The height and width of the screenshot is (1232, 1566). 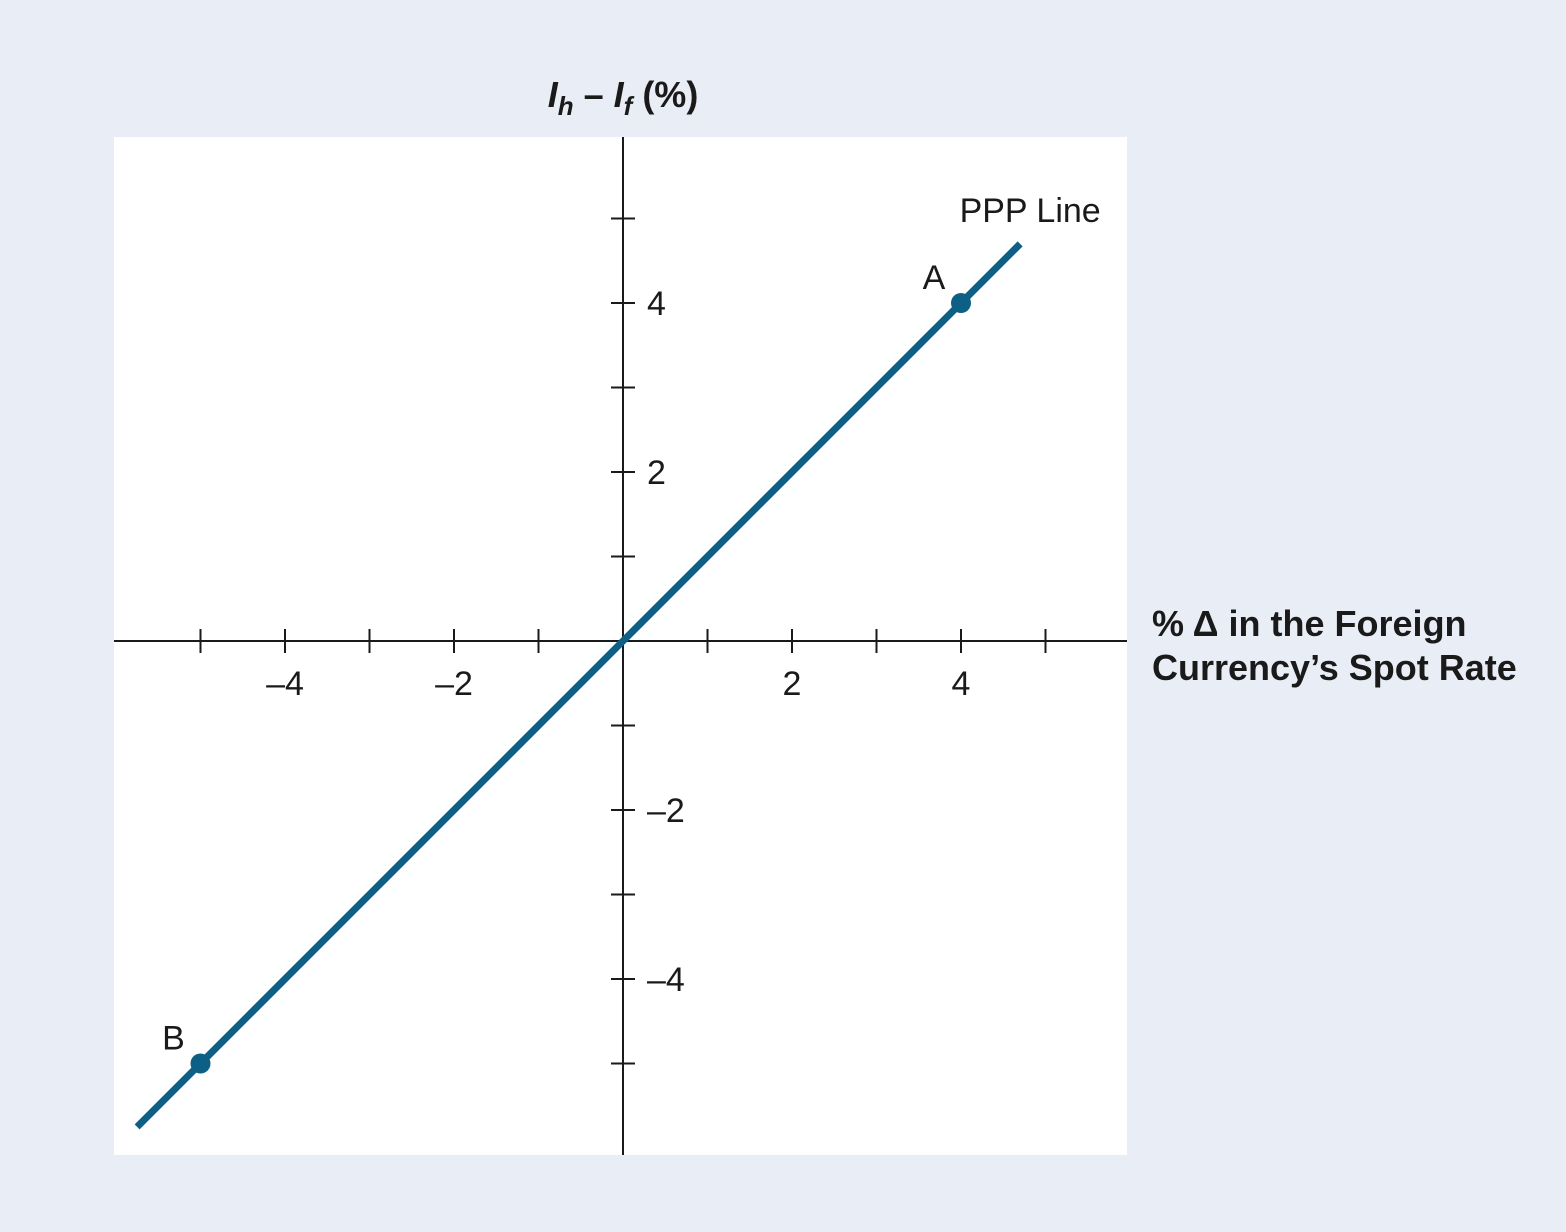 What do you see at coordinates (961, 303) in the screenshot?
I see `point-a-marker` at bounding box center [961, 303].